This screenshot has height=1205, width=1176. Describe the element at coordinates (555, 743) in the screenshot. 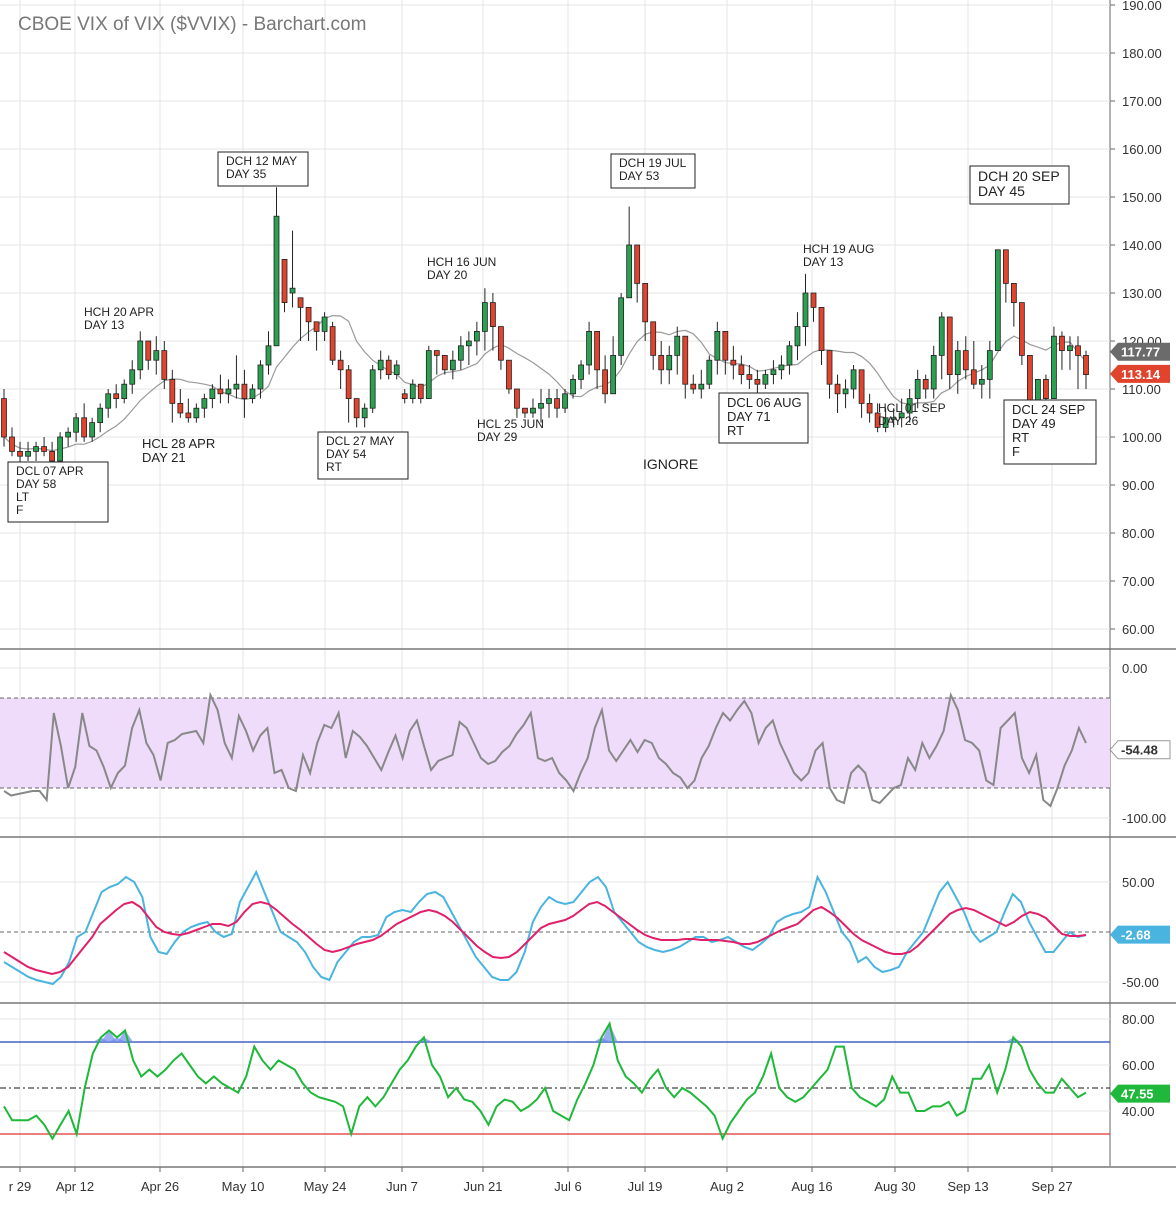

I see `oscillator-band` at that location.